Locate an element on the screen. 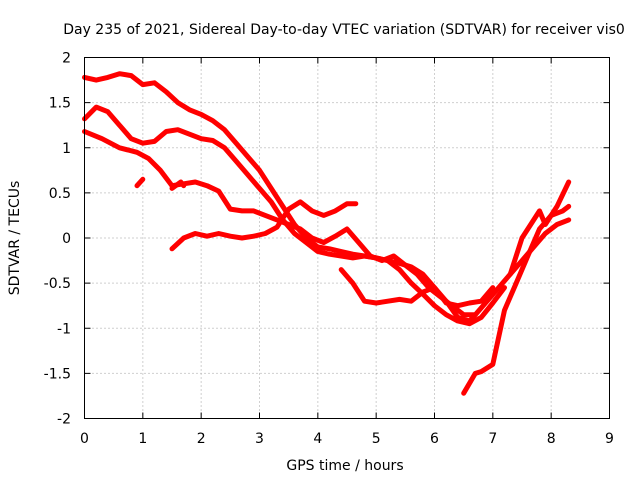 This screenshot has height=480, width=640. x-tick-label: 4 is located at coordinates (317, 439).